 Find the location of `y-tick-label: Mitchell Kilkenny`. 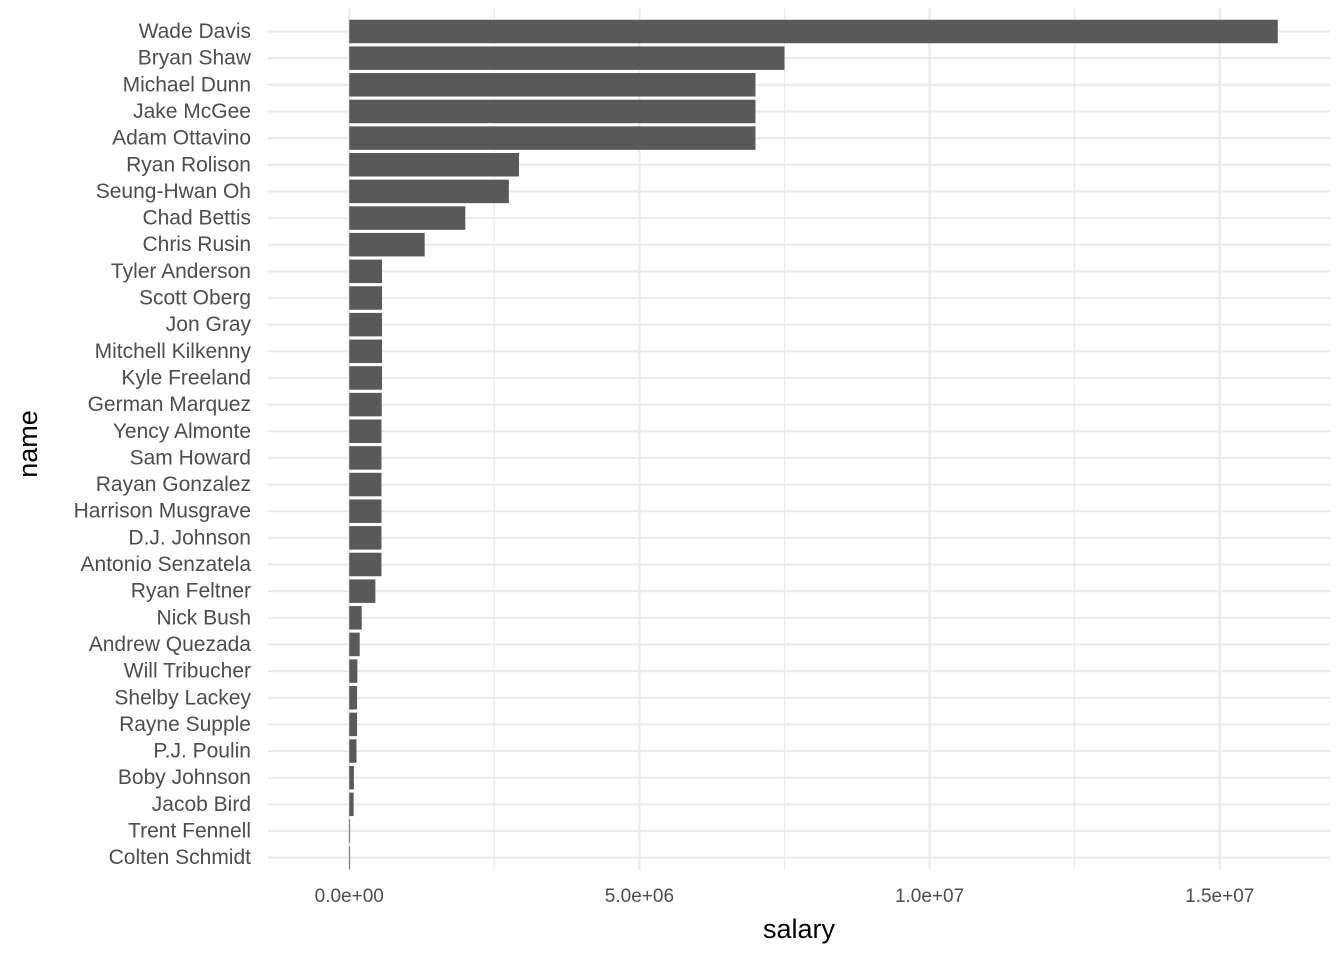

y-tick-label: Mitchell Kilkenny is located at coordinates (173, 351).